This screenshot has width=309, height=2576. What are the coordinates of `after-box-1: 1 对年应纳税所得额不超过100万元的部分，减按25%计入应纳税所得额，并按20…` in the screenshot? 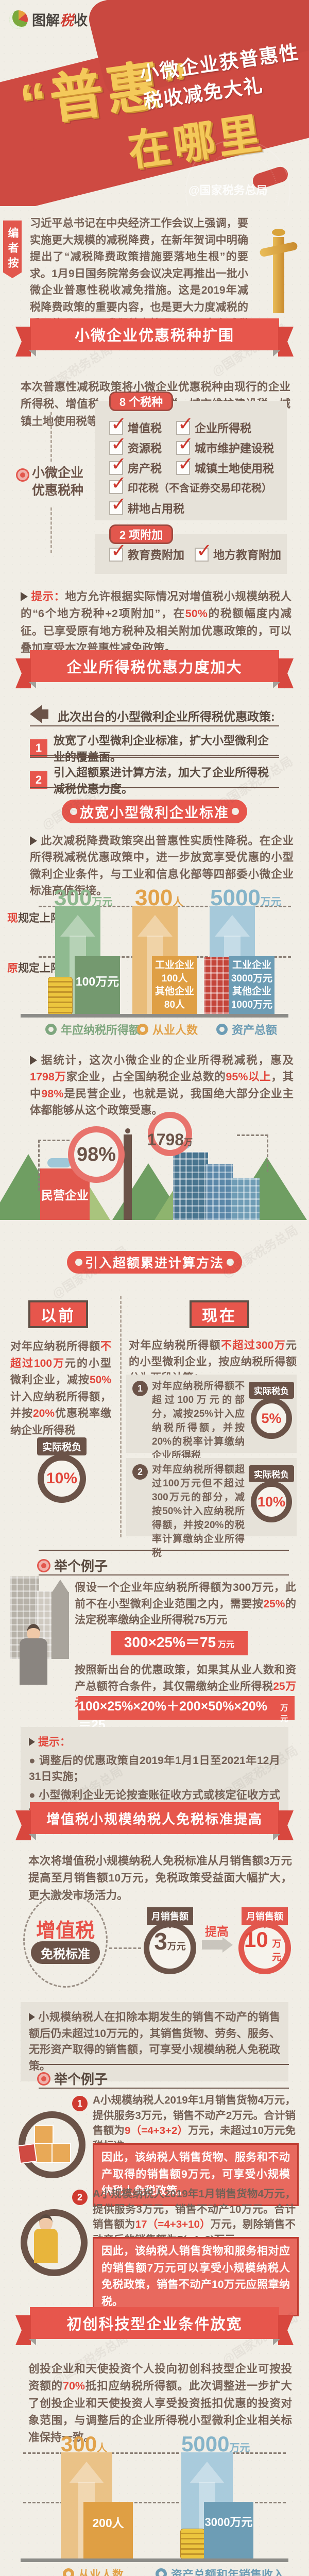 It's located at (212, 1418).